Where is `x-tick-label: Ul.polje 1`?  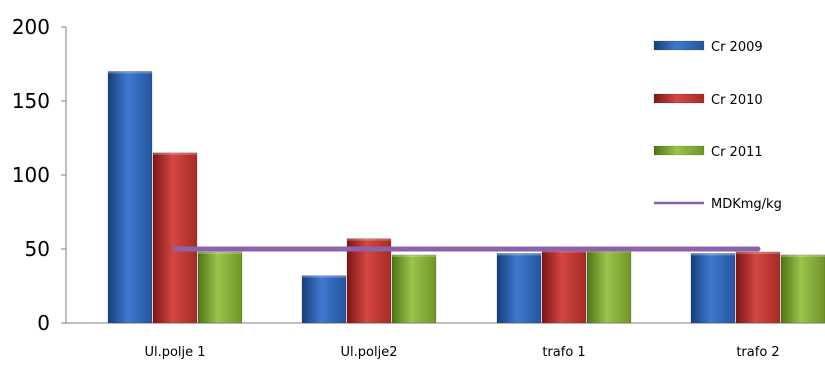 x-tick-label: Ul.polje 1 is located at coordinates (174, 352).